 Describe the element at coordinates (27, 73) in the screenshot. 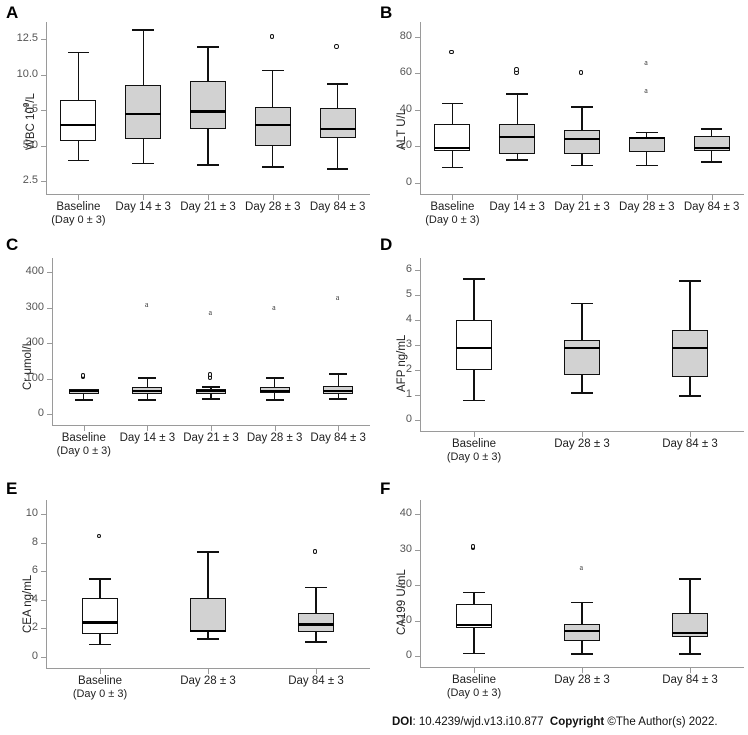

I see `y-tick-label: 10.0` at that location.